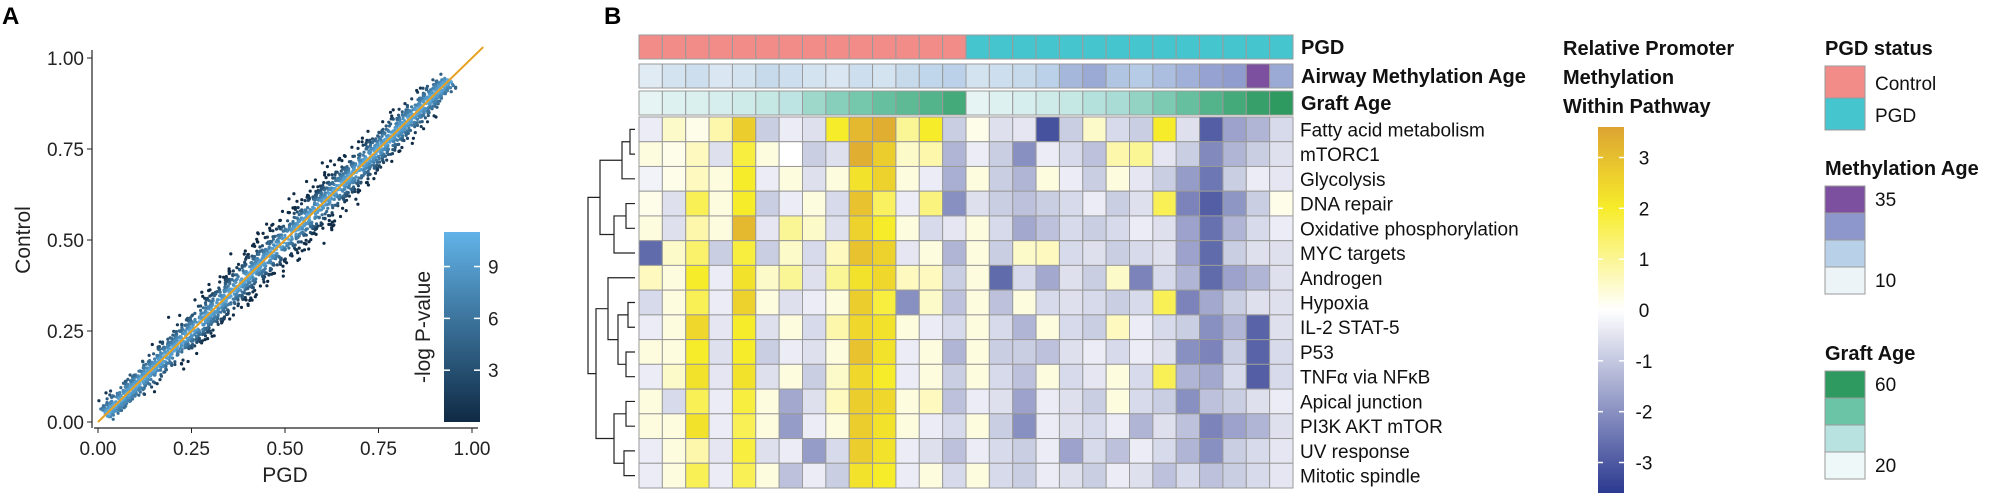  What do you see at coordinates (65, 59) in the screenshot?
I see `y-tick-label: 1.00` at bounding box center [65, 59].